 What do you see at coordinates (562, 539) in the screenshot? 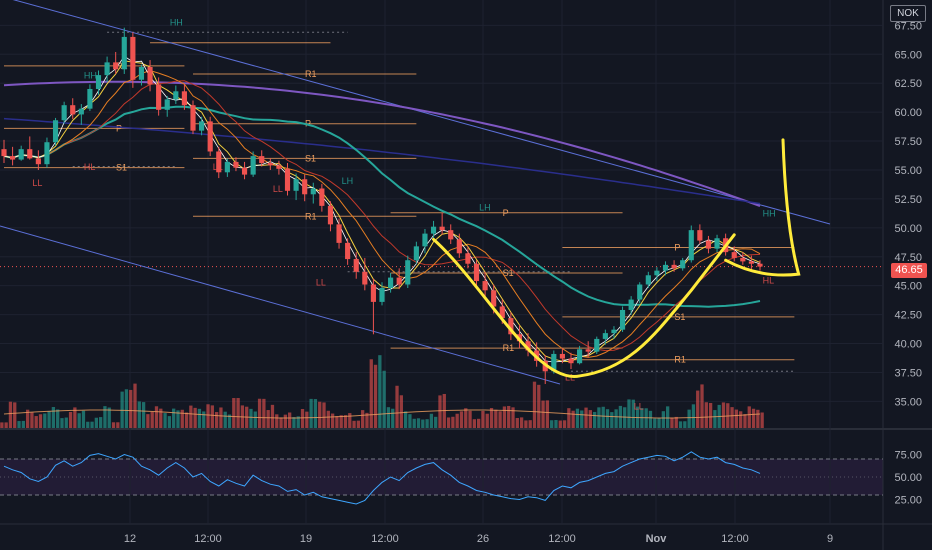
I see `time-tick-label: 12:00` at bounding box center [562, 539].